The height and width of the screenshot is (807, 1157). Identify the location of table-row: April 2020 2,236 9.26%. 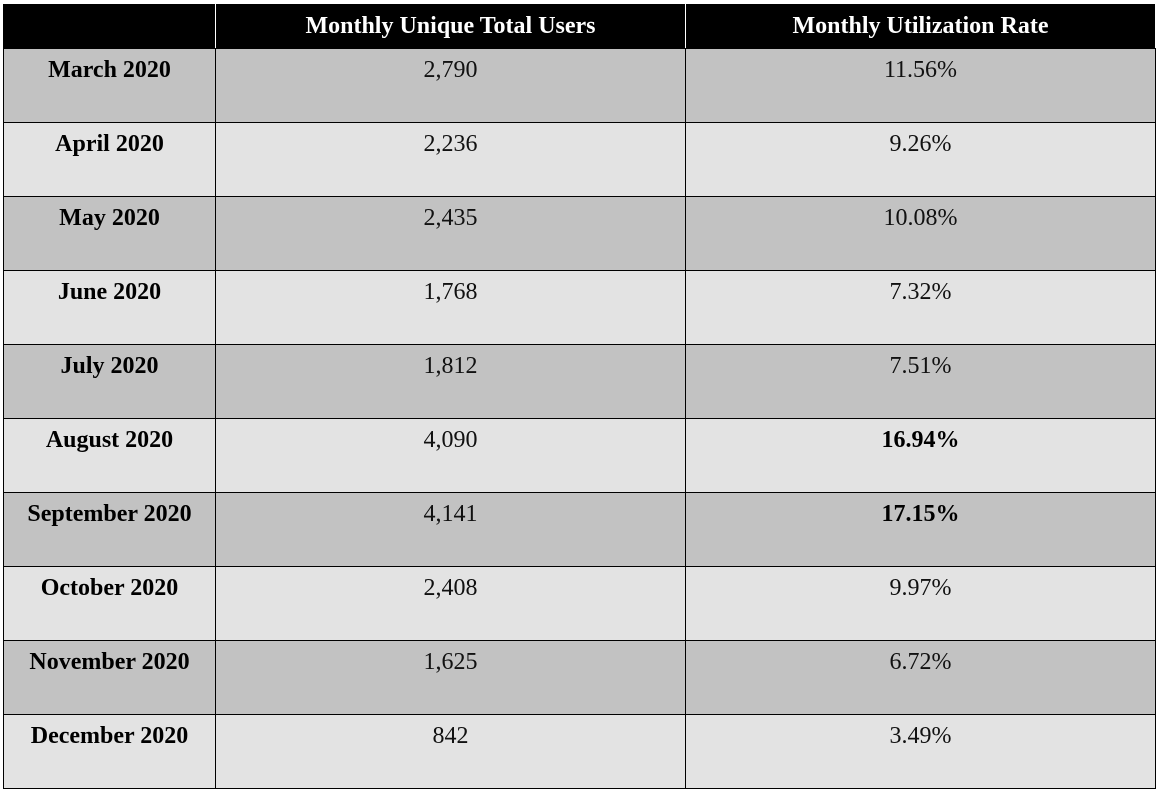
(579, 159).